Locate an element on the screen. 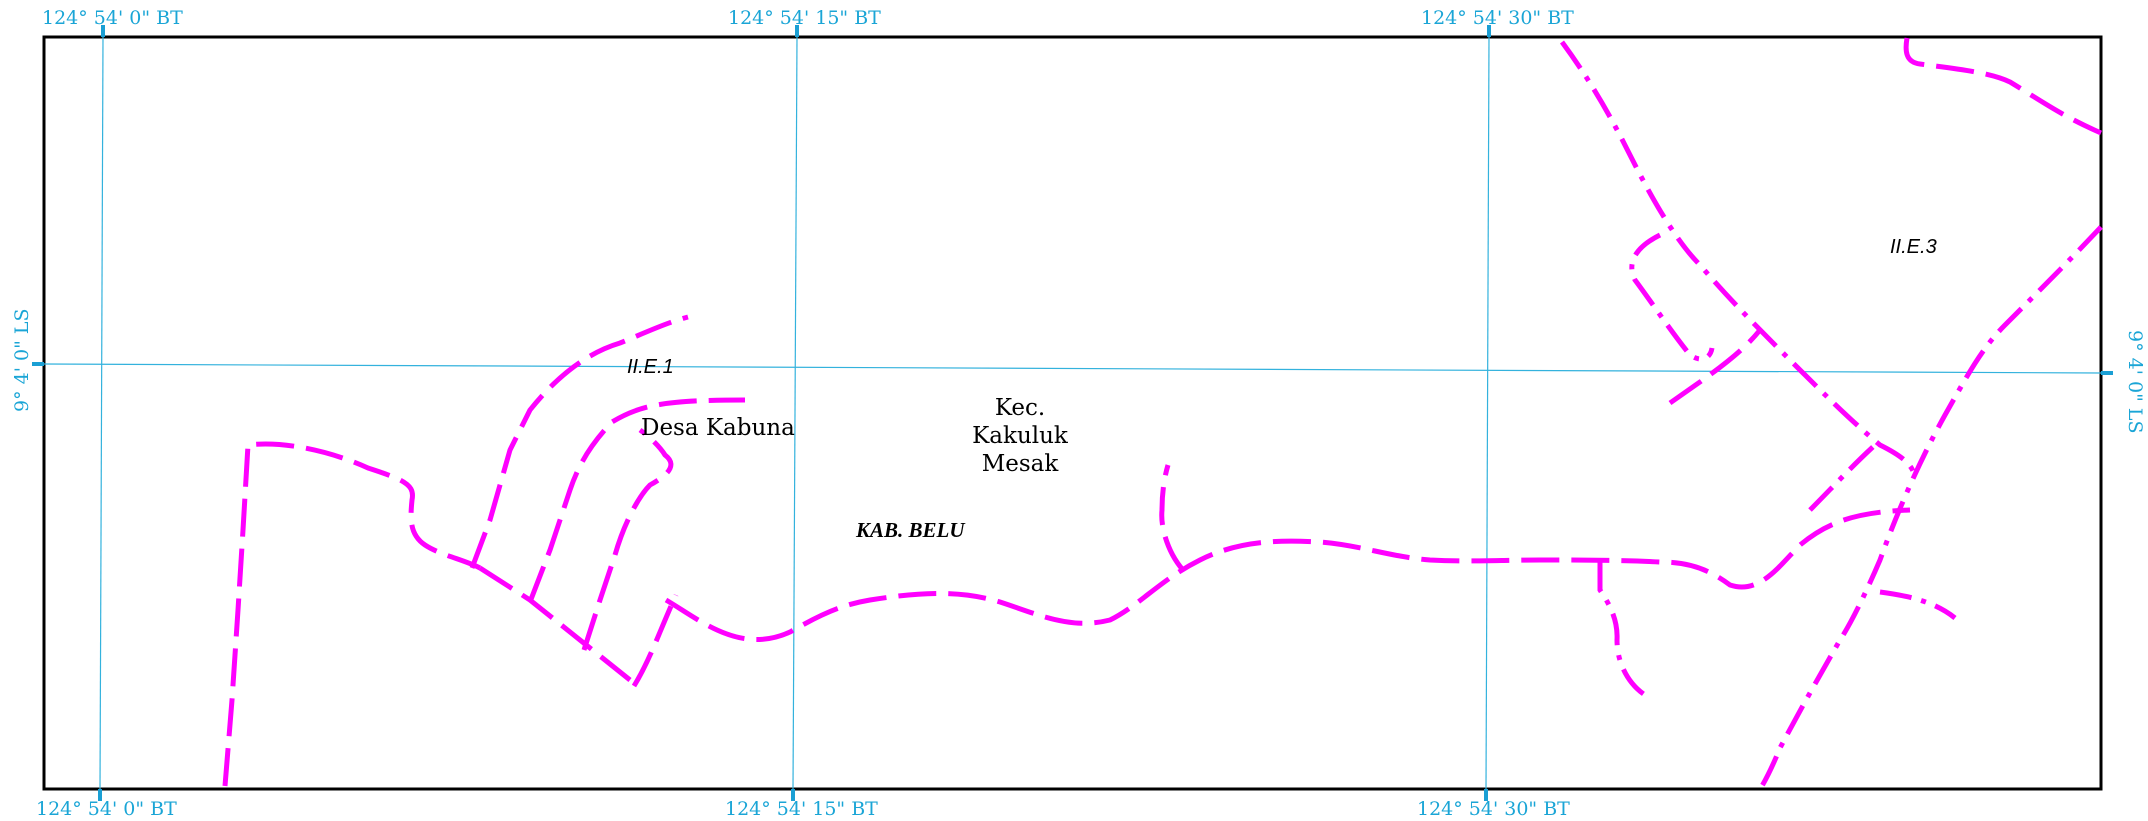 The height and width of the screenshot is (821, 2148). district-label-line1: Kec. is located at coordinates (1020, 408).